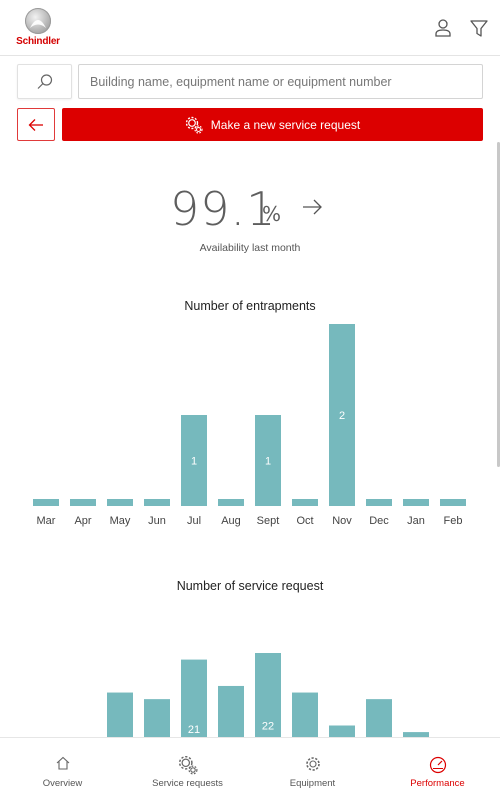 The height and width of the screenshot is (800, 500). I want to click on bar-mar, so click(46, 502).